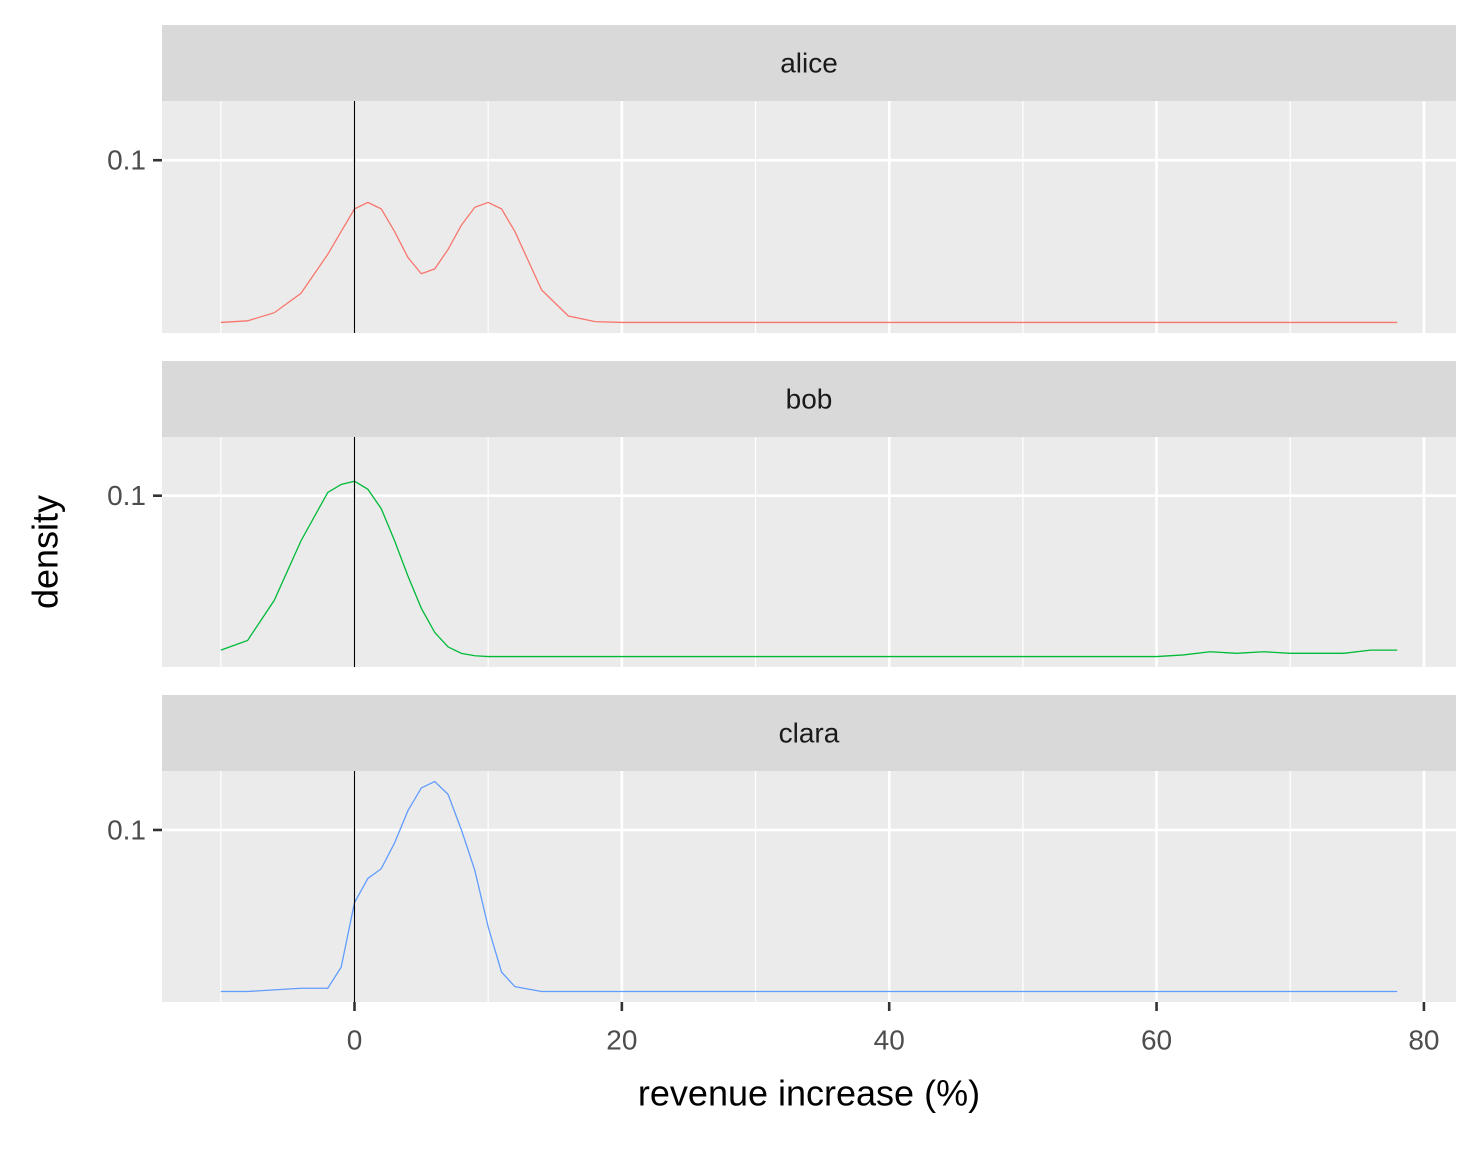 The width and height of the screenshot is (1481, 1151). What do you see at coordinates (621, 1039) in the screenshot?
I see `x-tick-label: 20` at bounding box center [621, 1039].